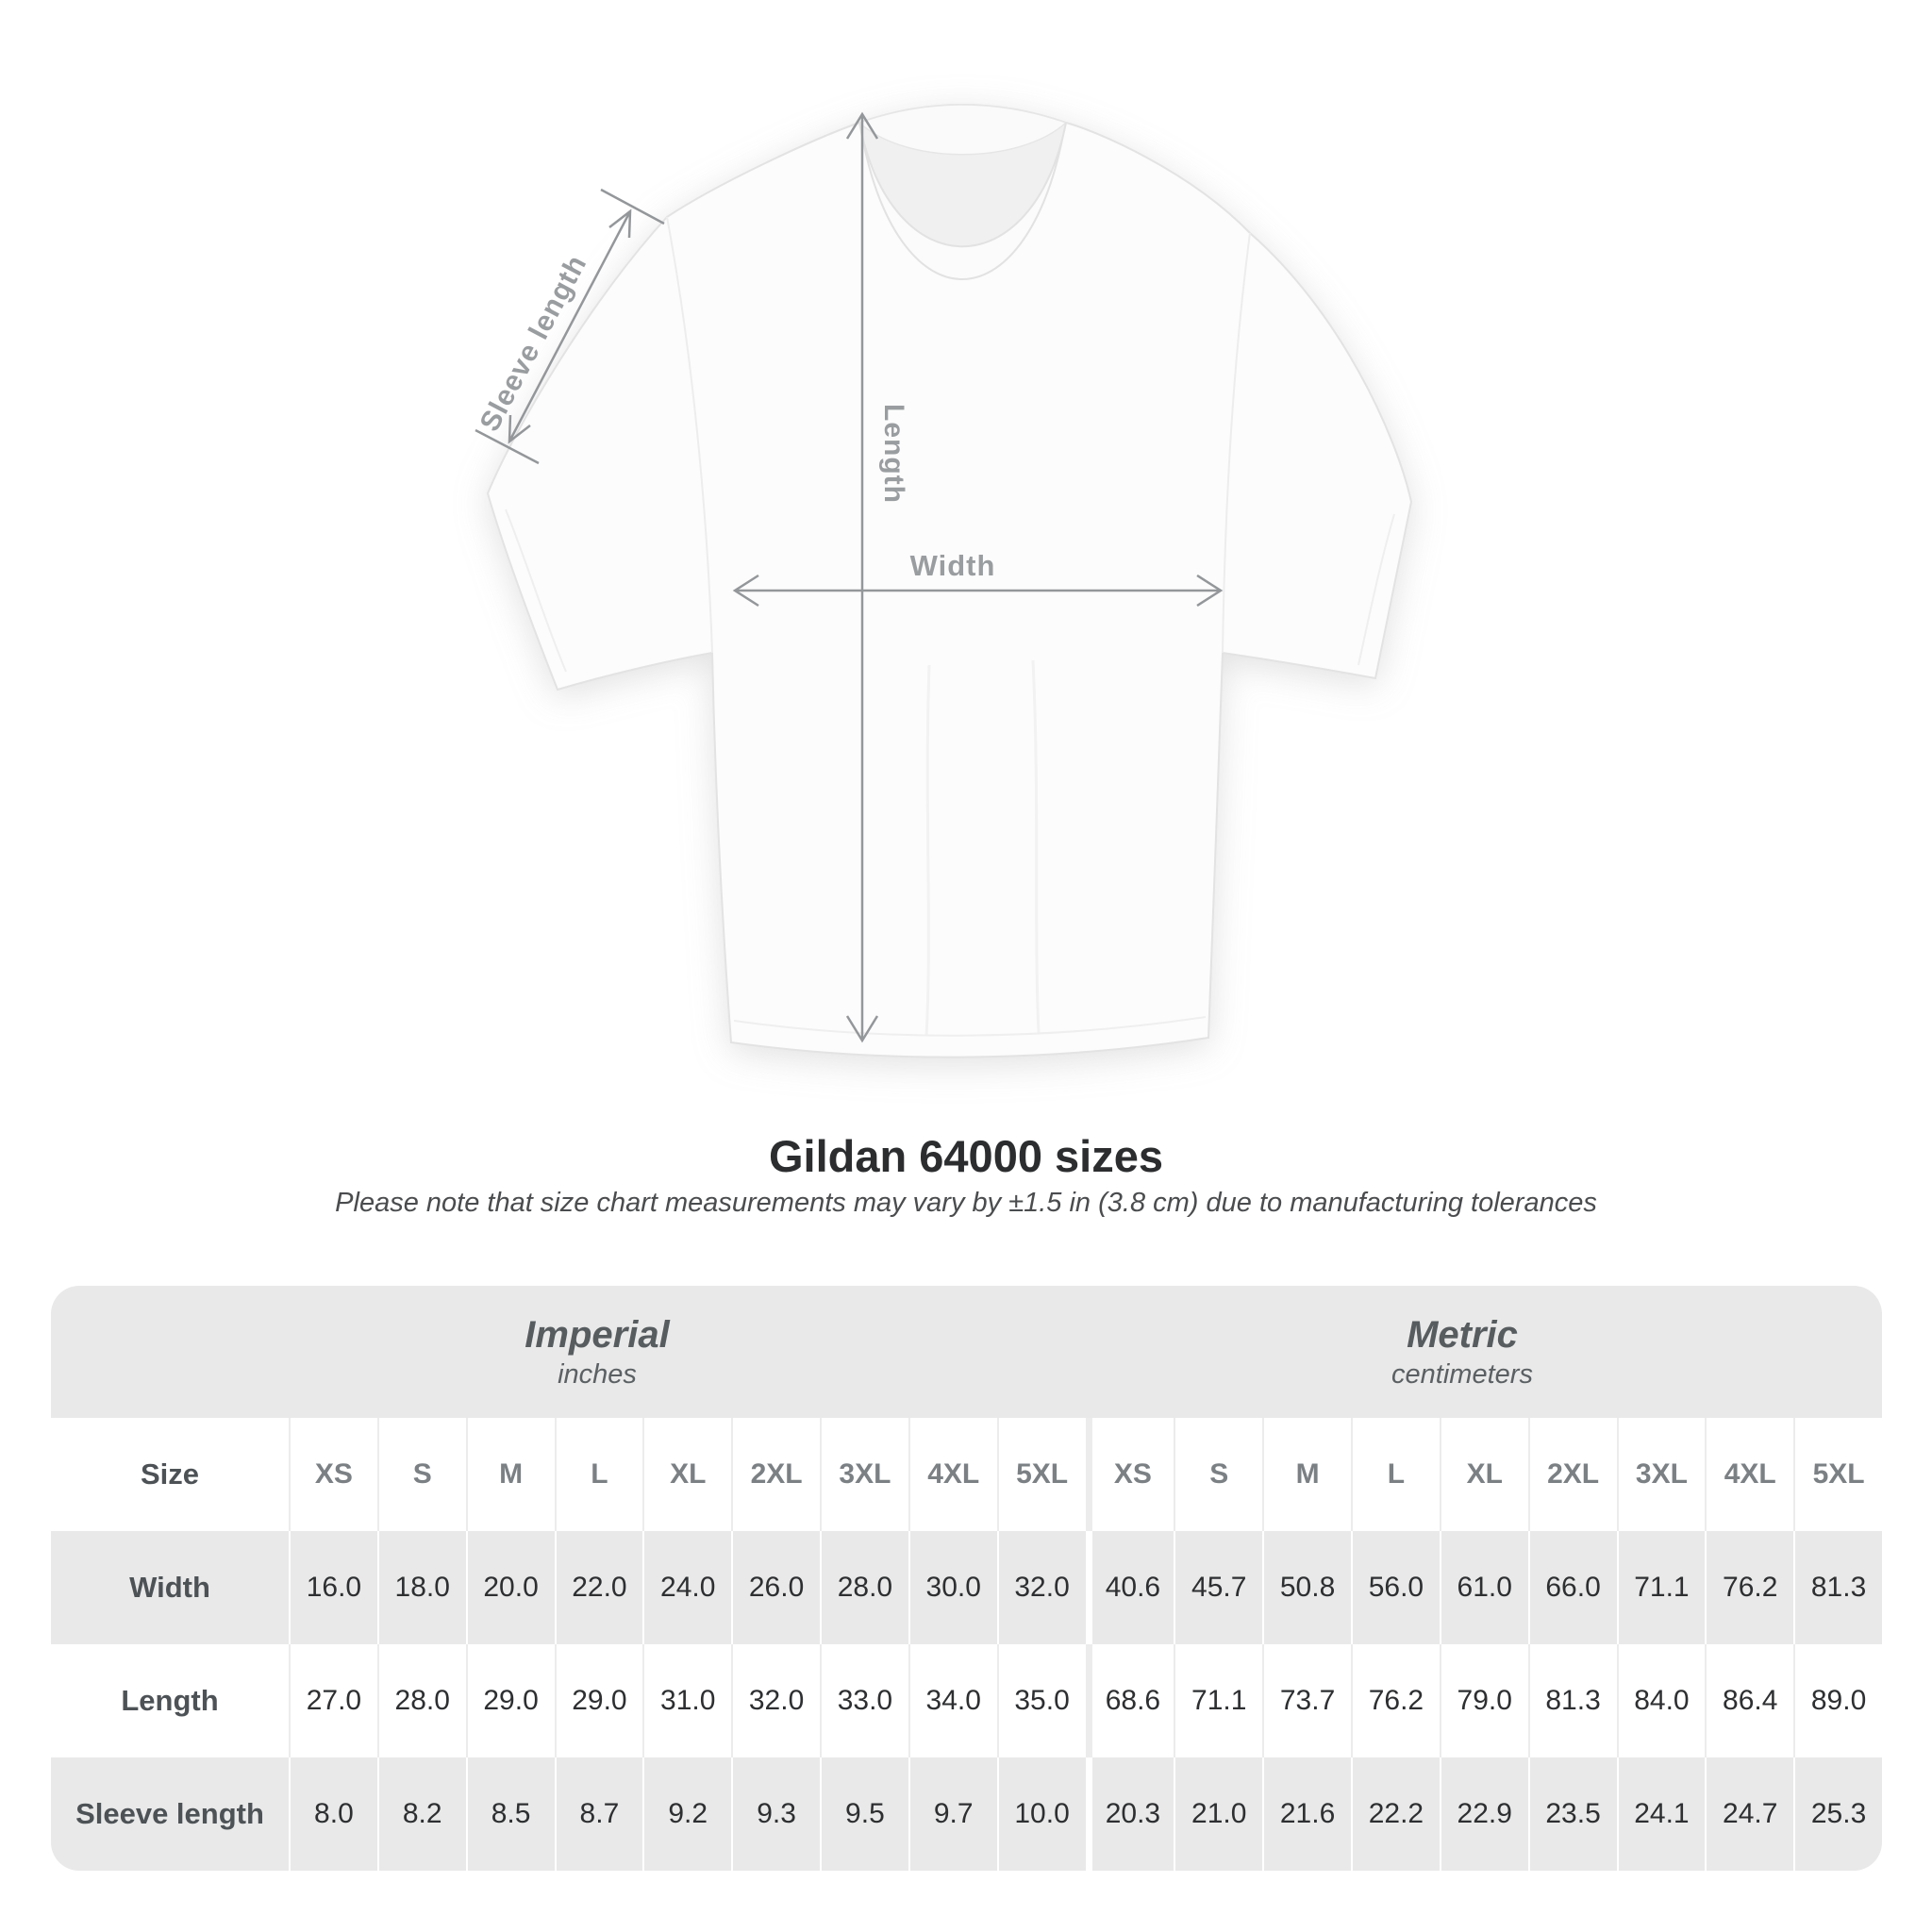 The width and height of the screenshot is (1932, 1932). What do you see at coordinates (1838, 1474) in the screenshot?
I see `size-header-metric: 5XL` at bounding box center [1838, 1474].